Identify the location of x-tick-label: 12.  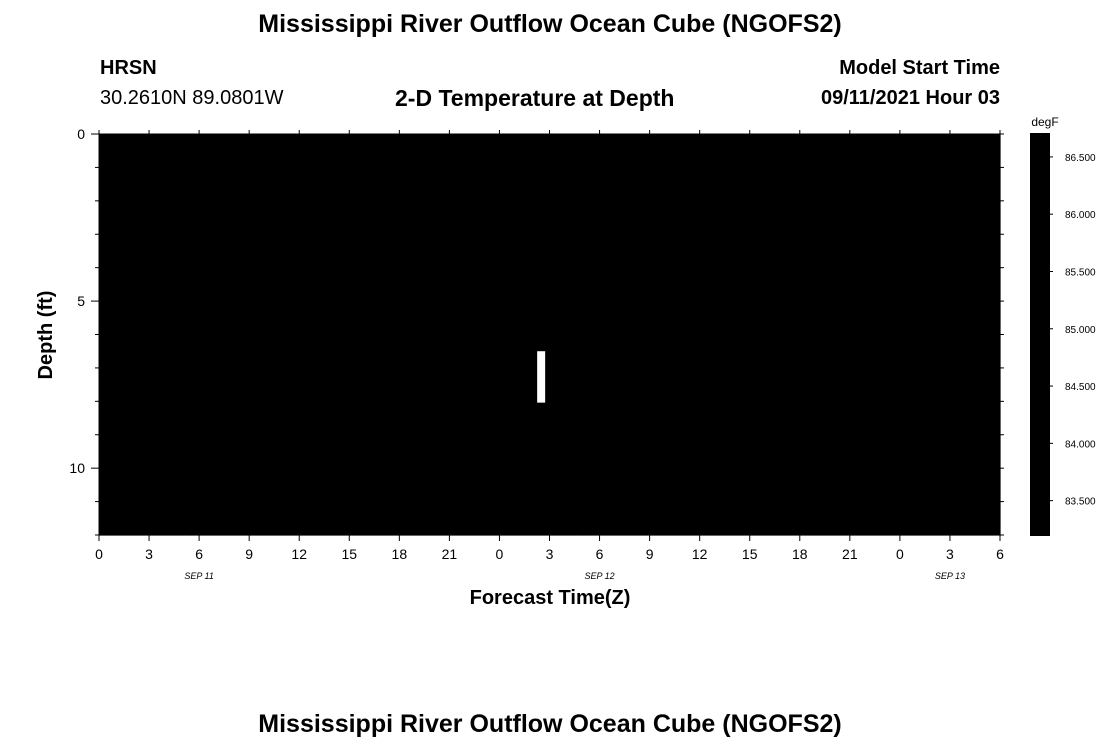
(700, 554).